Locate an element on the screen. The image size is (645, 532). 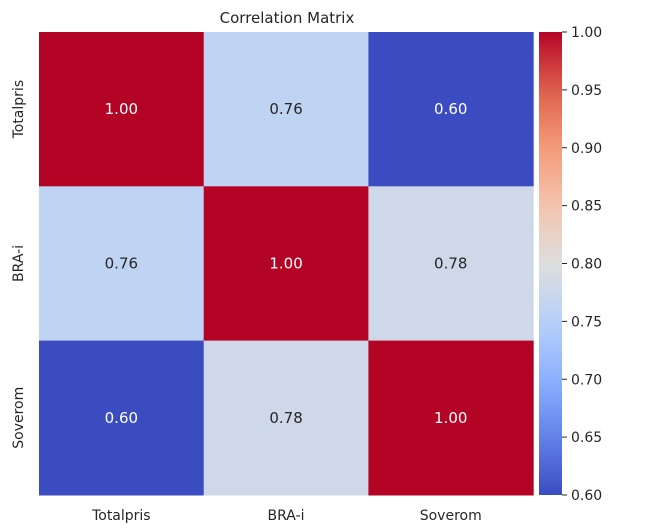
y-axis-ticks: Totalpris BRA-i Soverom is located at coordinates (19, 264).